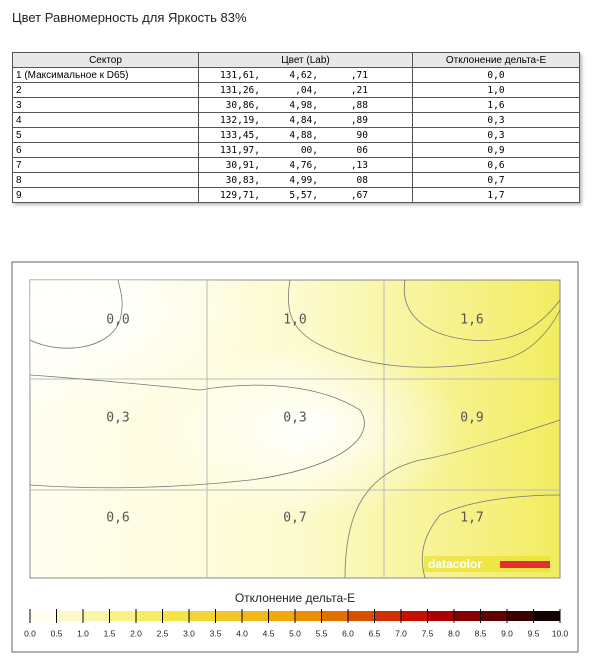  Describe the element at coordinates (362, 150) in the screenshot. I see `lab-value: 06` at that location.